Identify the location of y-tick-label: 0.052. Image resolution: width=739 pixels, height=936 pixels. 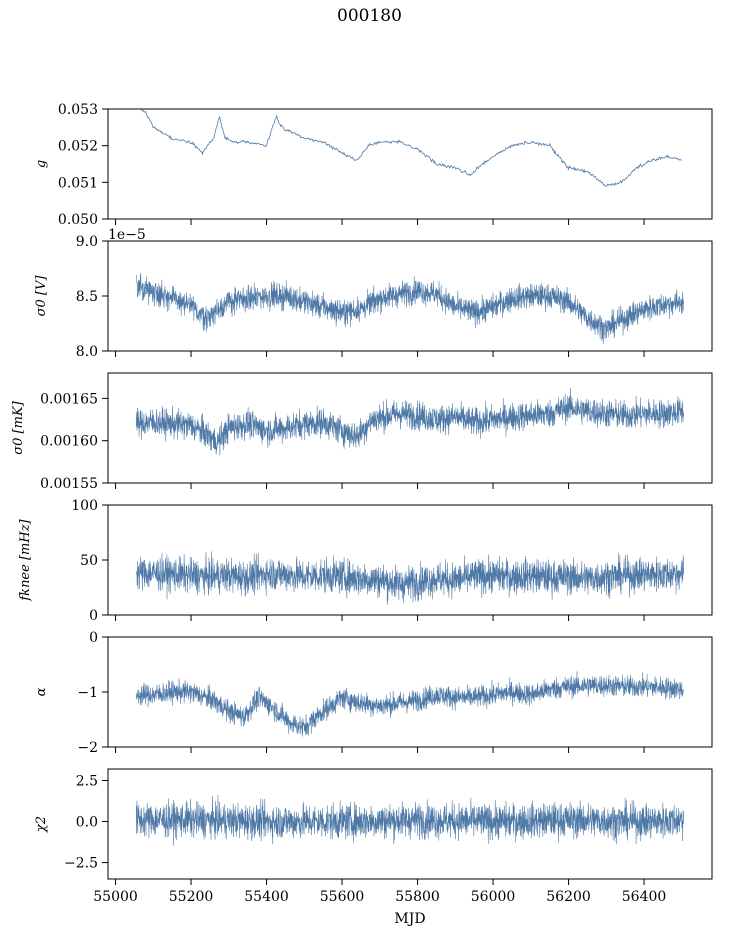
(78, 147).